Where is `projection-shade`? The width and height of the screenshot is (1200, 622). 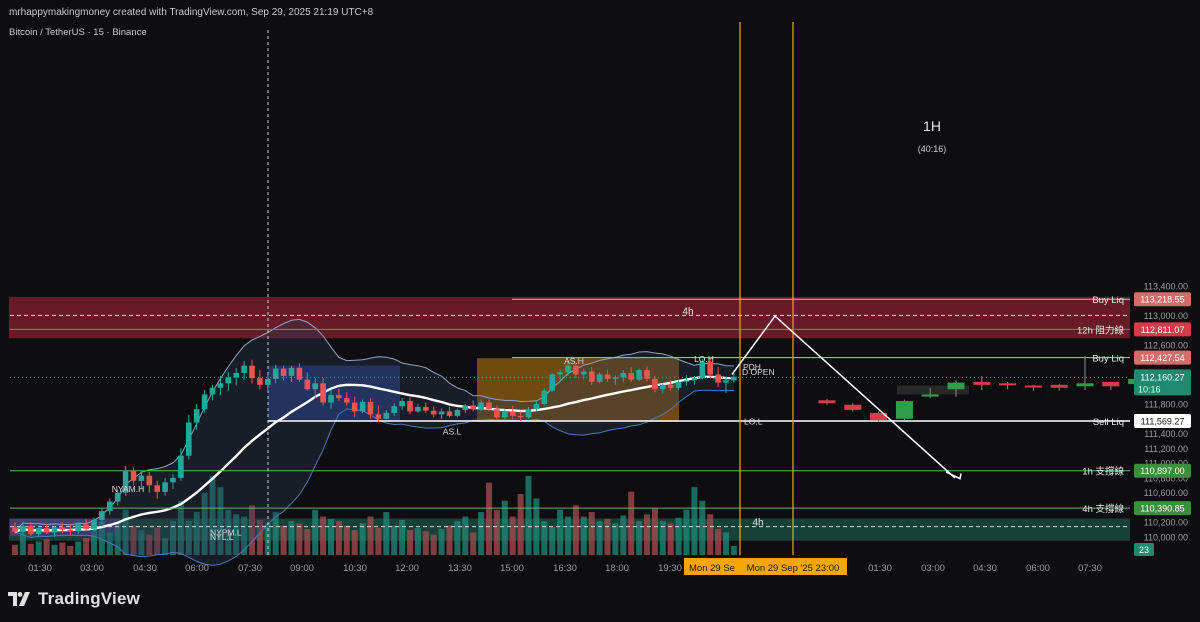
projection-shade is located at coordinates (933, 390).